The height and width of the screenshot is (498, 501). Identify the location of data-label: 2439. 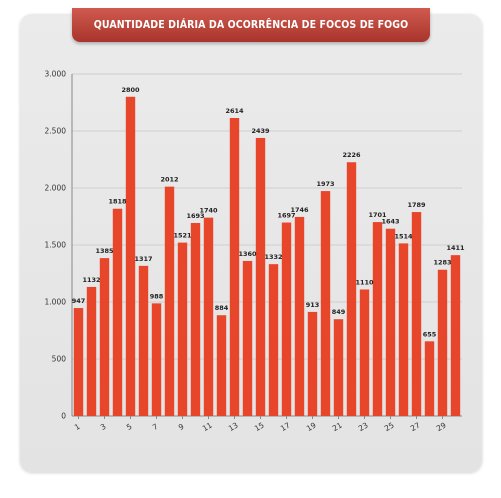
(260, 131).